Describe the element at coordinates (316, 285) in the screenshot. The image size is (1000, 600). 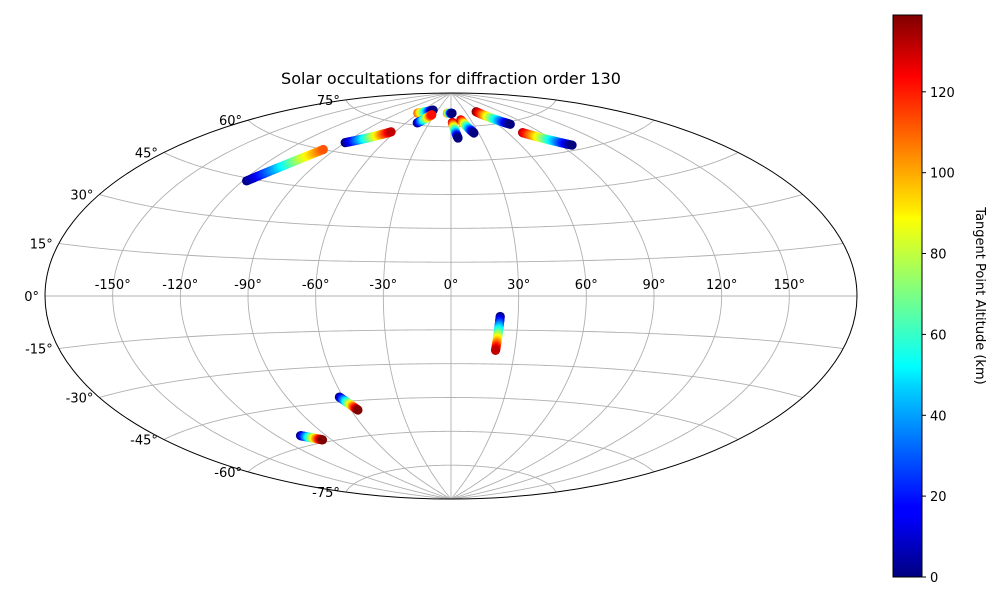
I see `lon-tick-label: -60°` at that location.